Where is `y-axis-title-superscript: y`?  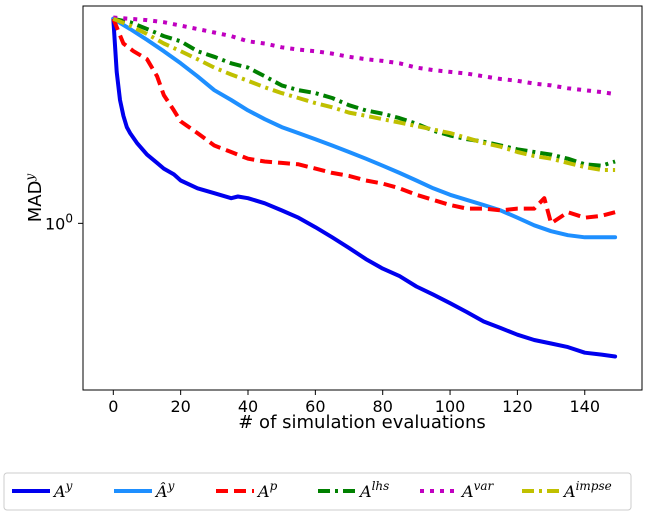
y-axis-title-superscript: y is located at coordinates (30, 178).